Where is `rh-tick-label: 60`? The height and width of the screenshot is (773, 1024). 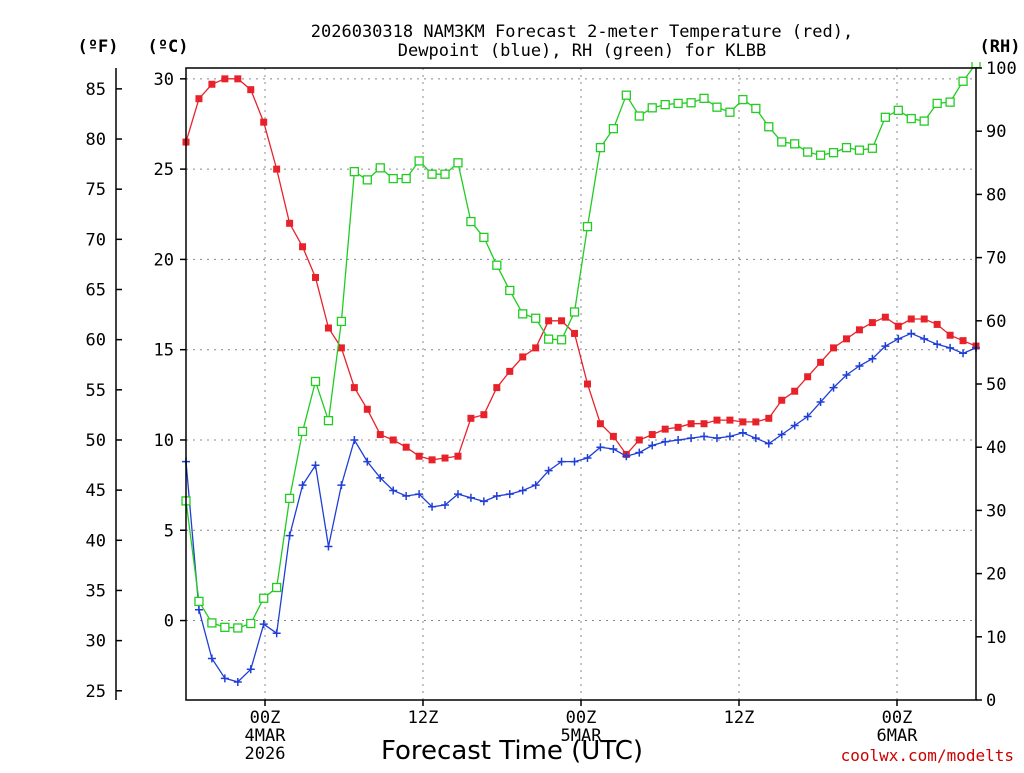
rh-tick-label: 60 is located at coordinates (996, 322).